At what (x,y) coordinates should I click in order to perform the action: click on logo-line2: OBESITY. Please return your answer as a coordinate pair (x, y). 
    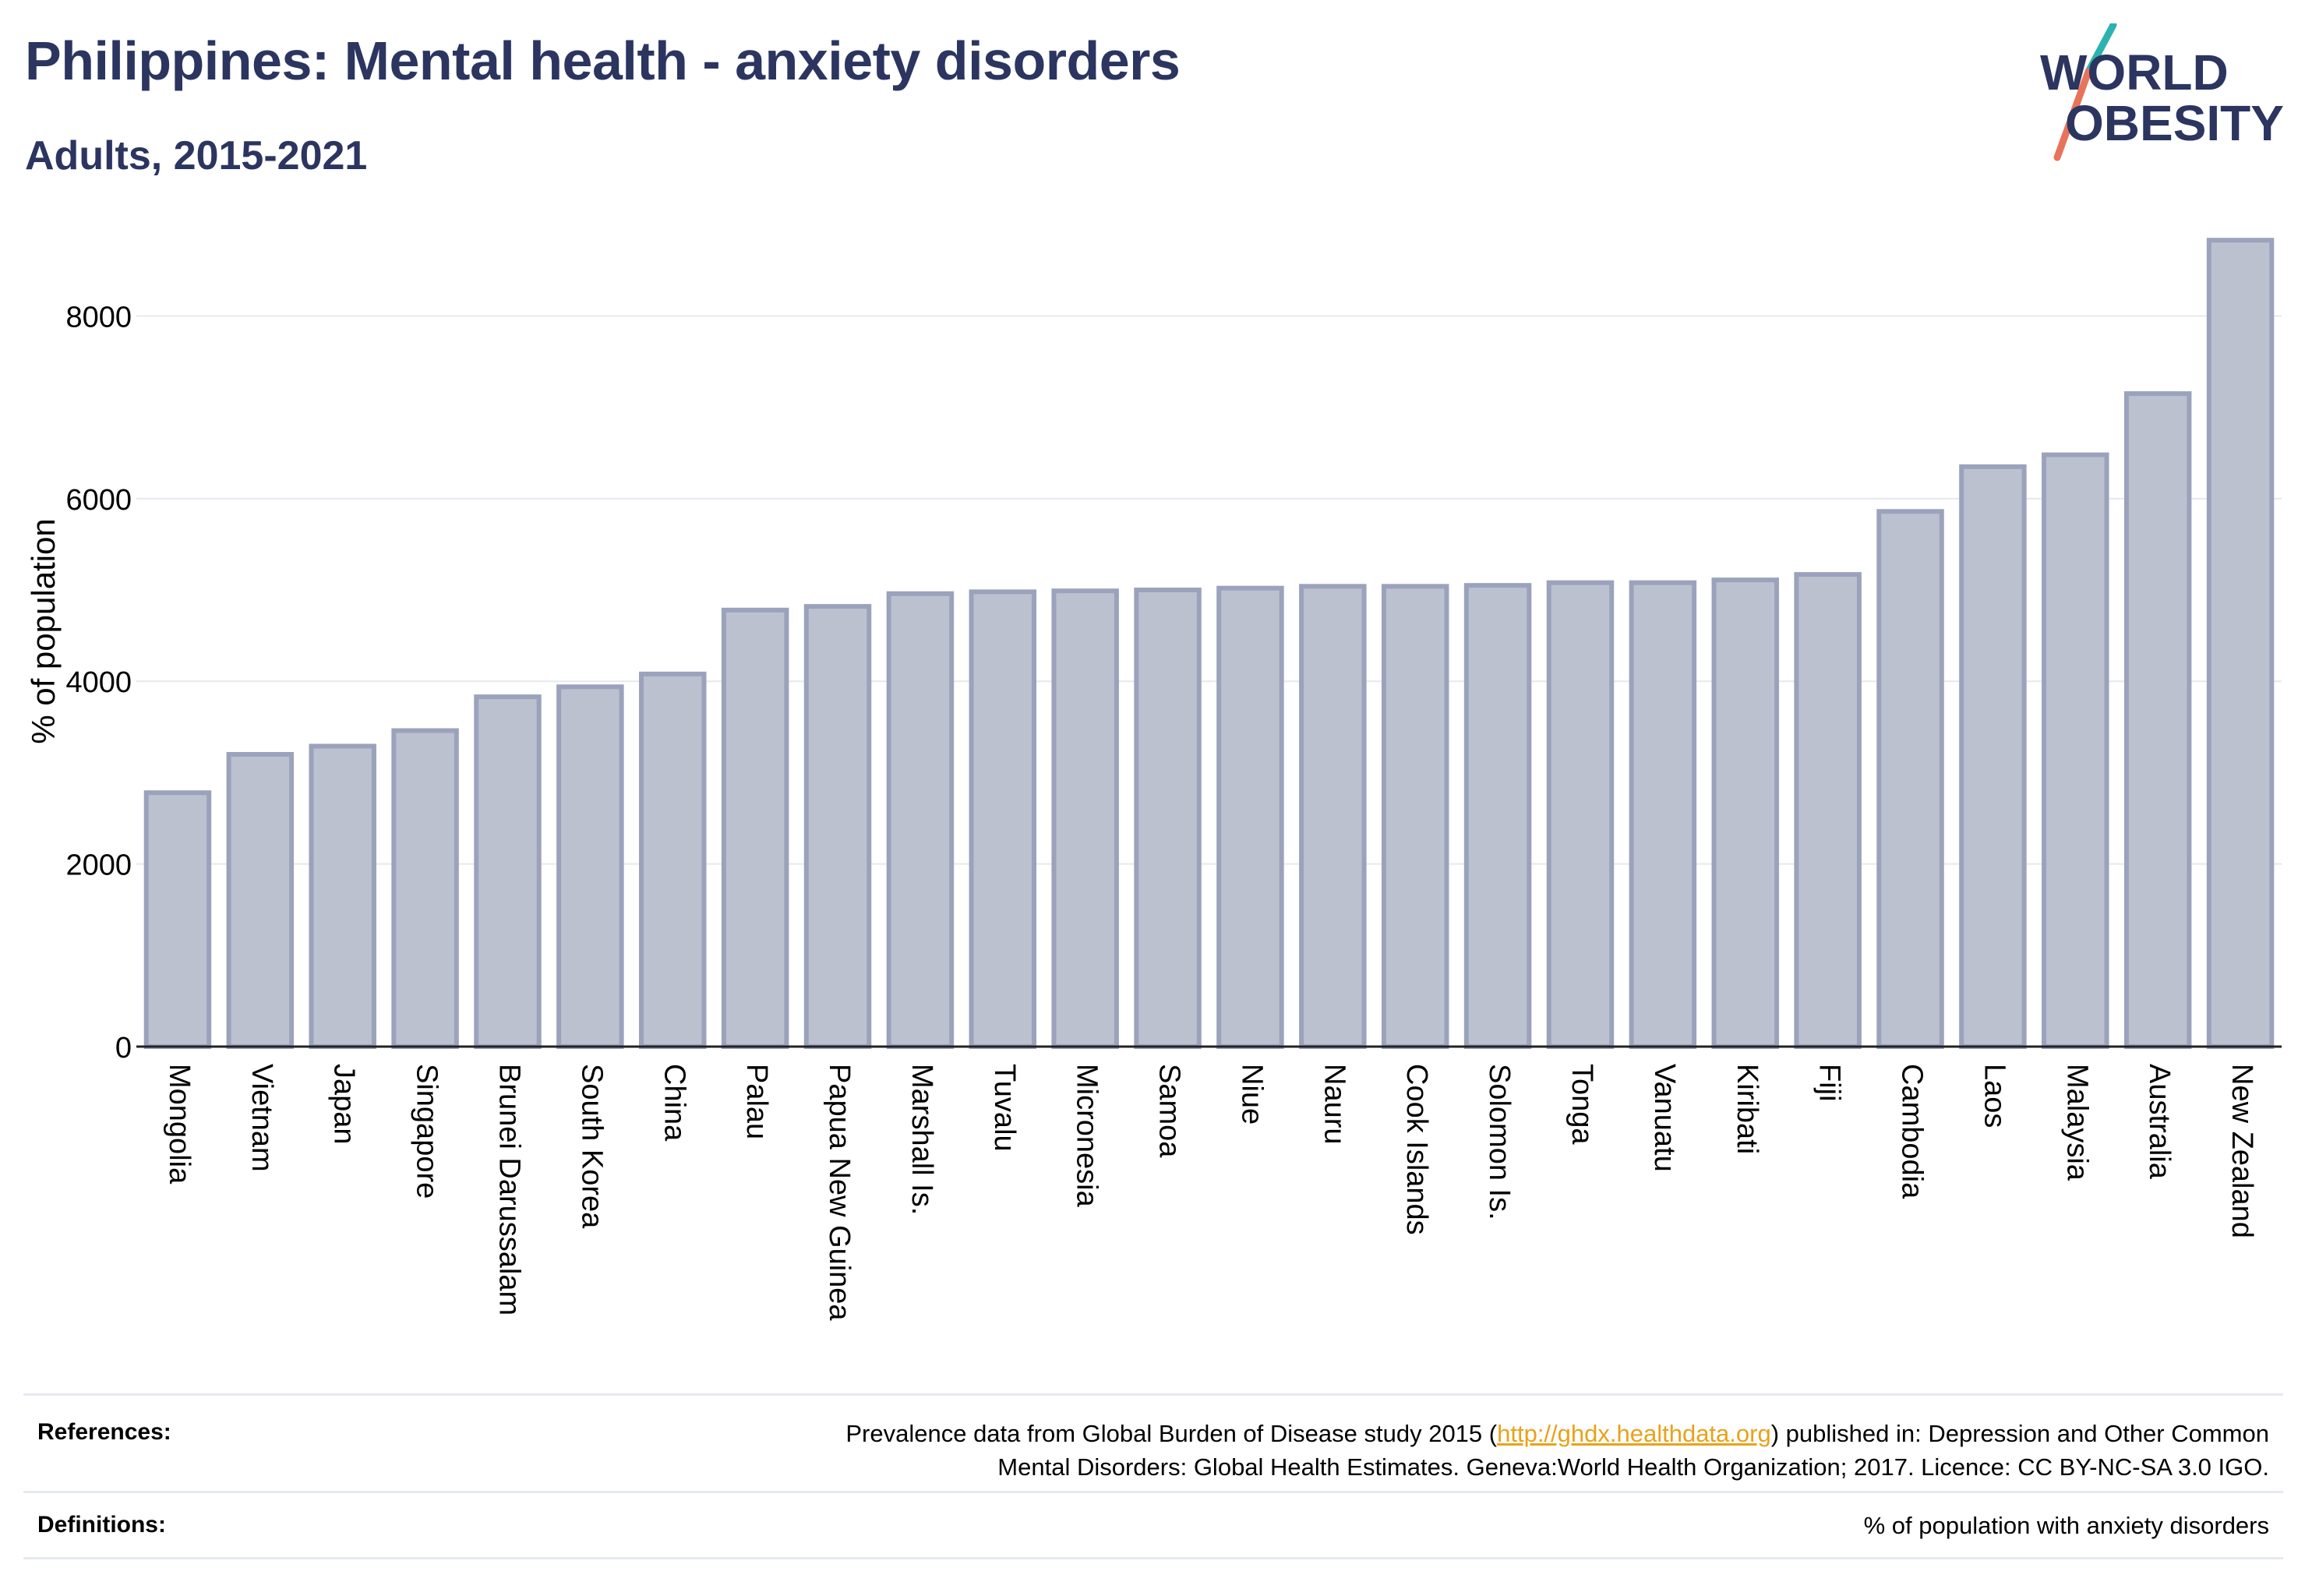
    Looking at the image, I should click on (2174, 123).